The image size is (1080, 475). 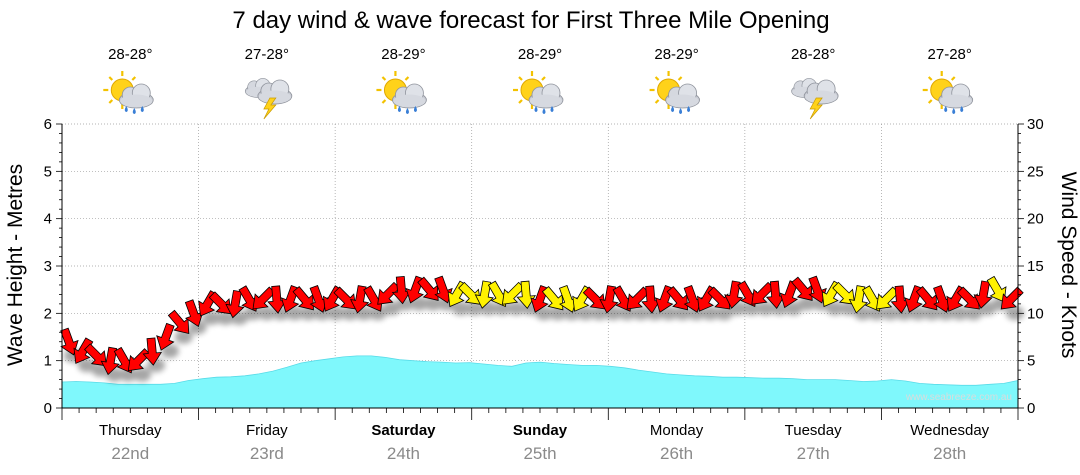 I want to click on y-tick-label-right: 25, so click(x=1035, y=171).